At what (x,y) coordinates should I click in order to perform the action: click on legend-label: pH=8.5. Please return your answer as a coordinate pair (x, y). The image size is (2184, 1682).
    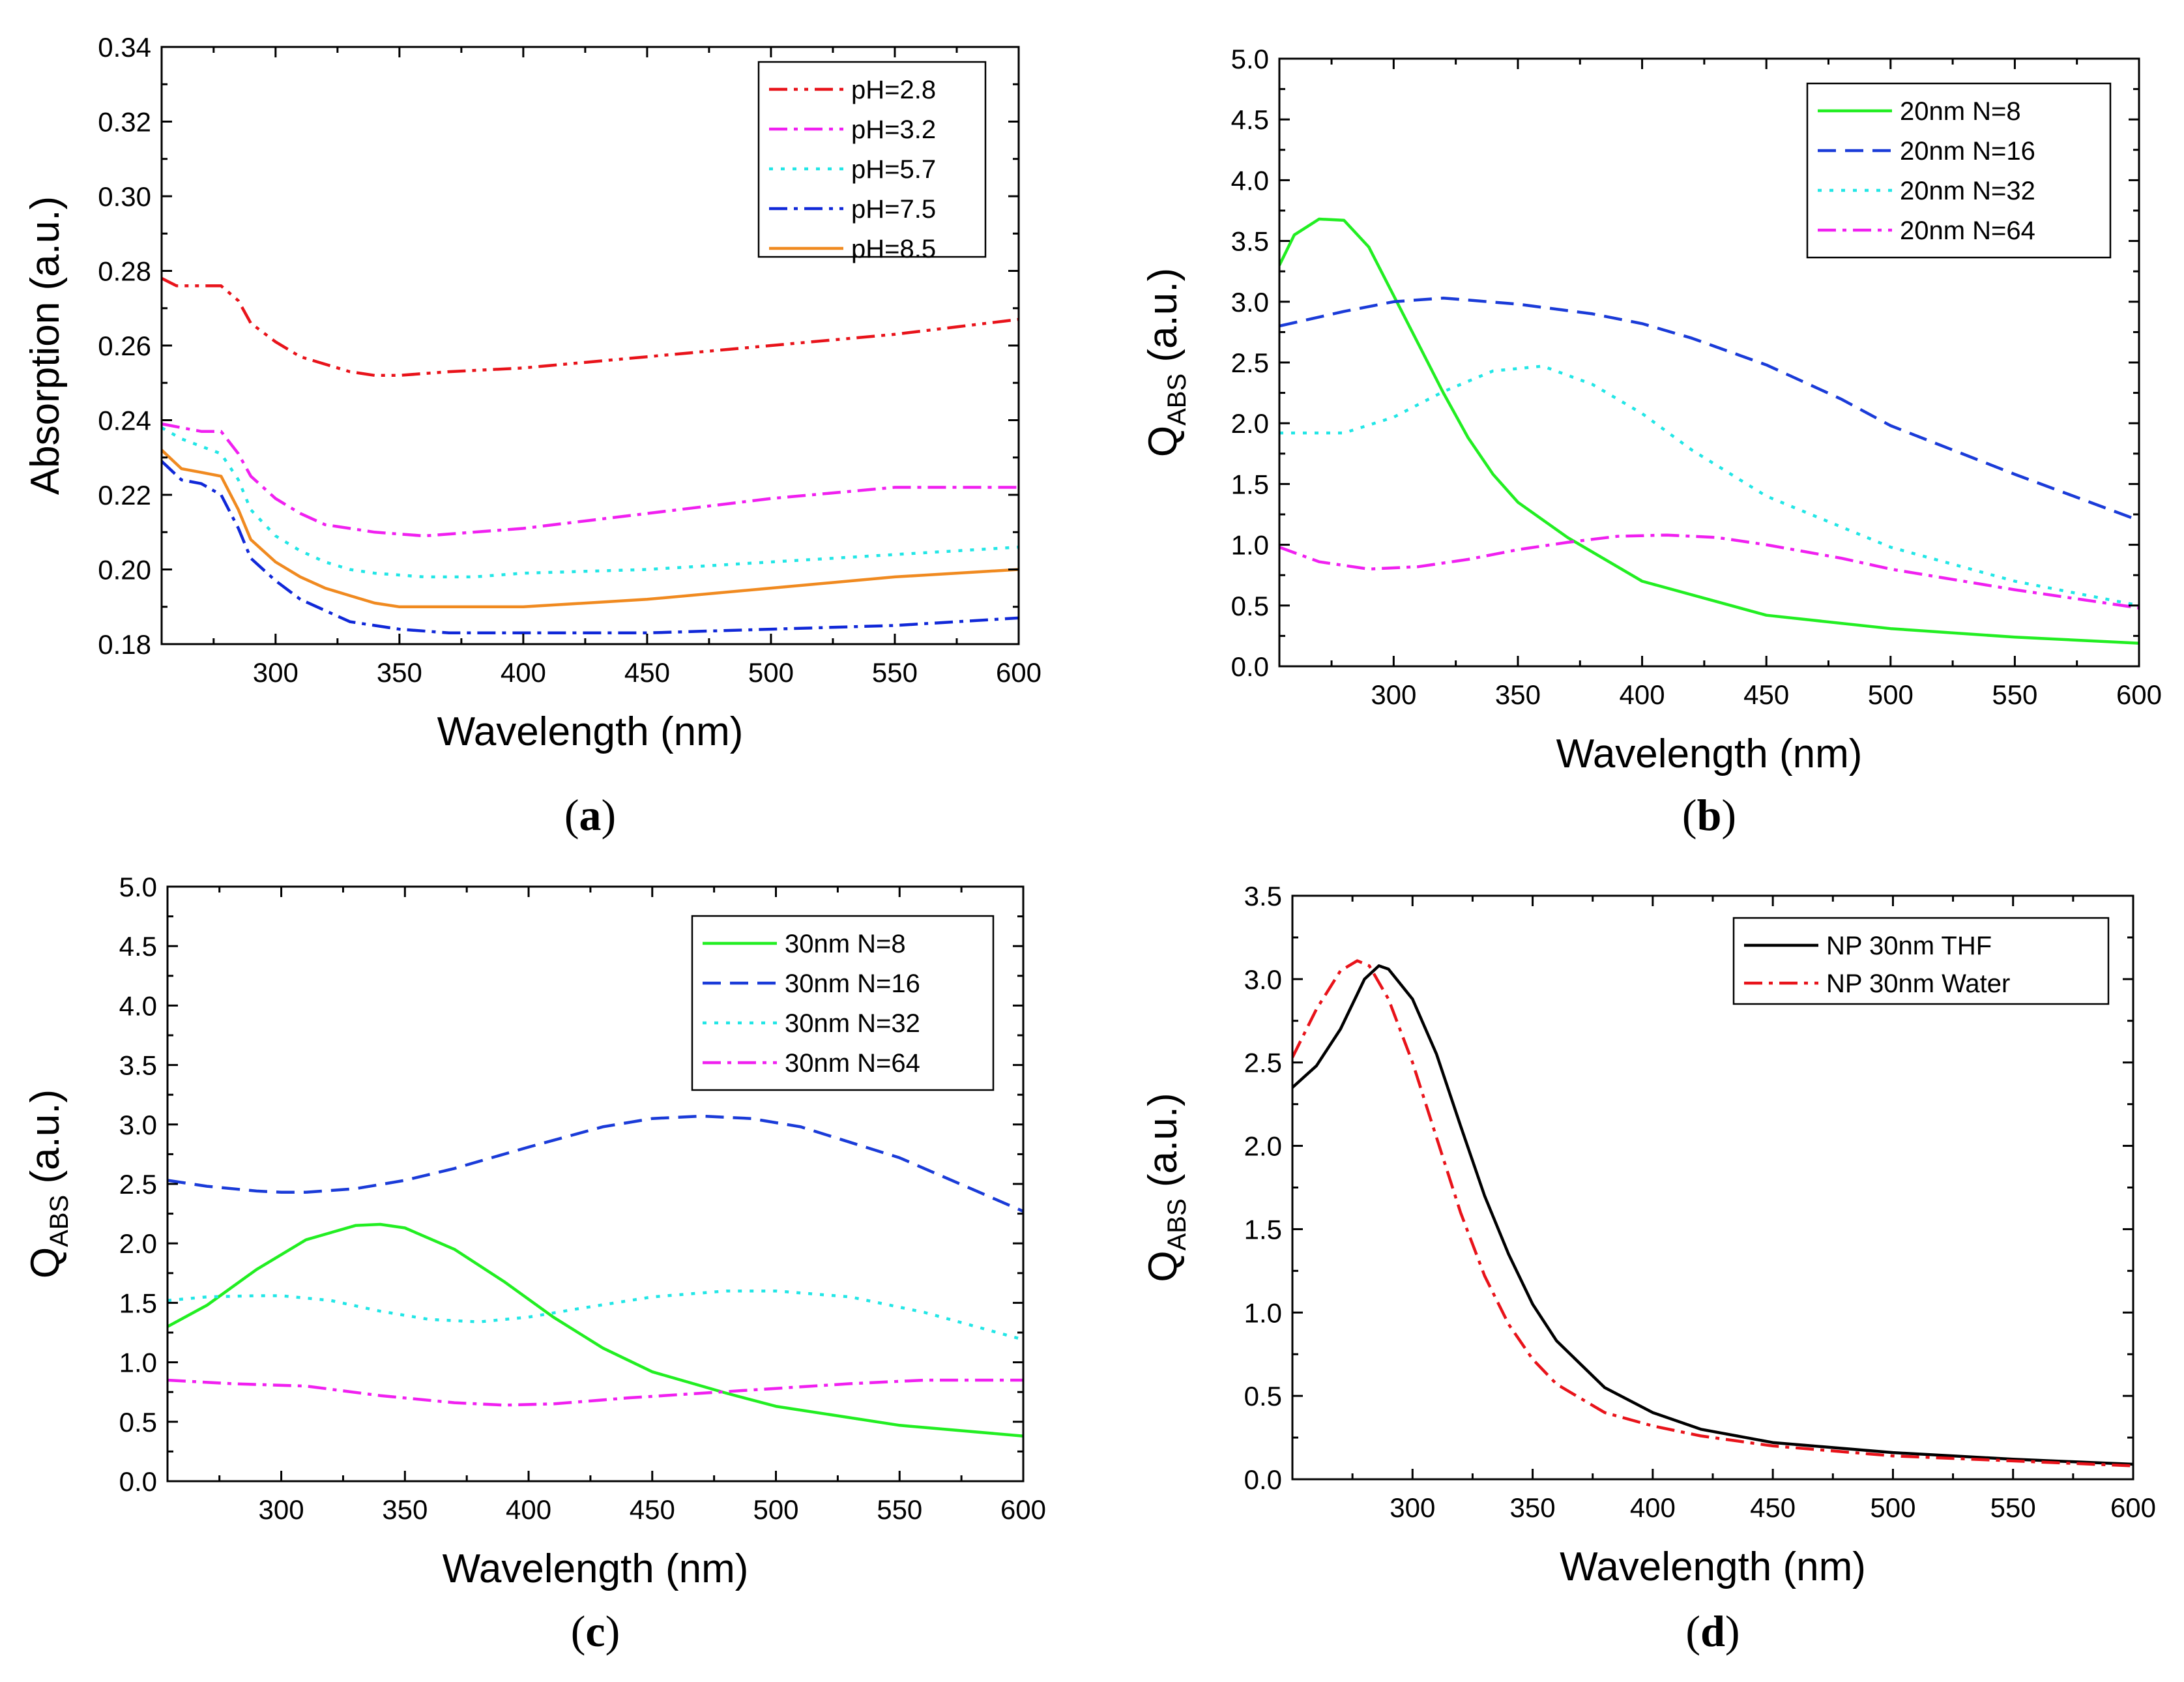
    Looking at the image, I should click on (894, 249).